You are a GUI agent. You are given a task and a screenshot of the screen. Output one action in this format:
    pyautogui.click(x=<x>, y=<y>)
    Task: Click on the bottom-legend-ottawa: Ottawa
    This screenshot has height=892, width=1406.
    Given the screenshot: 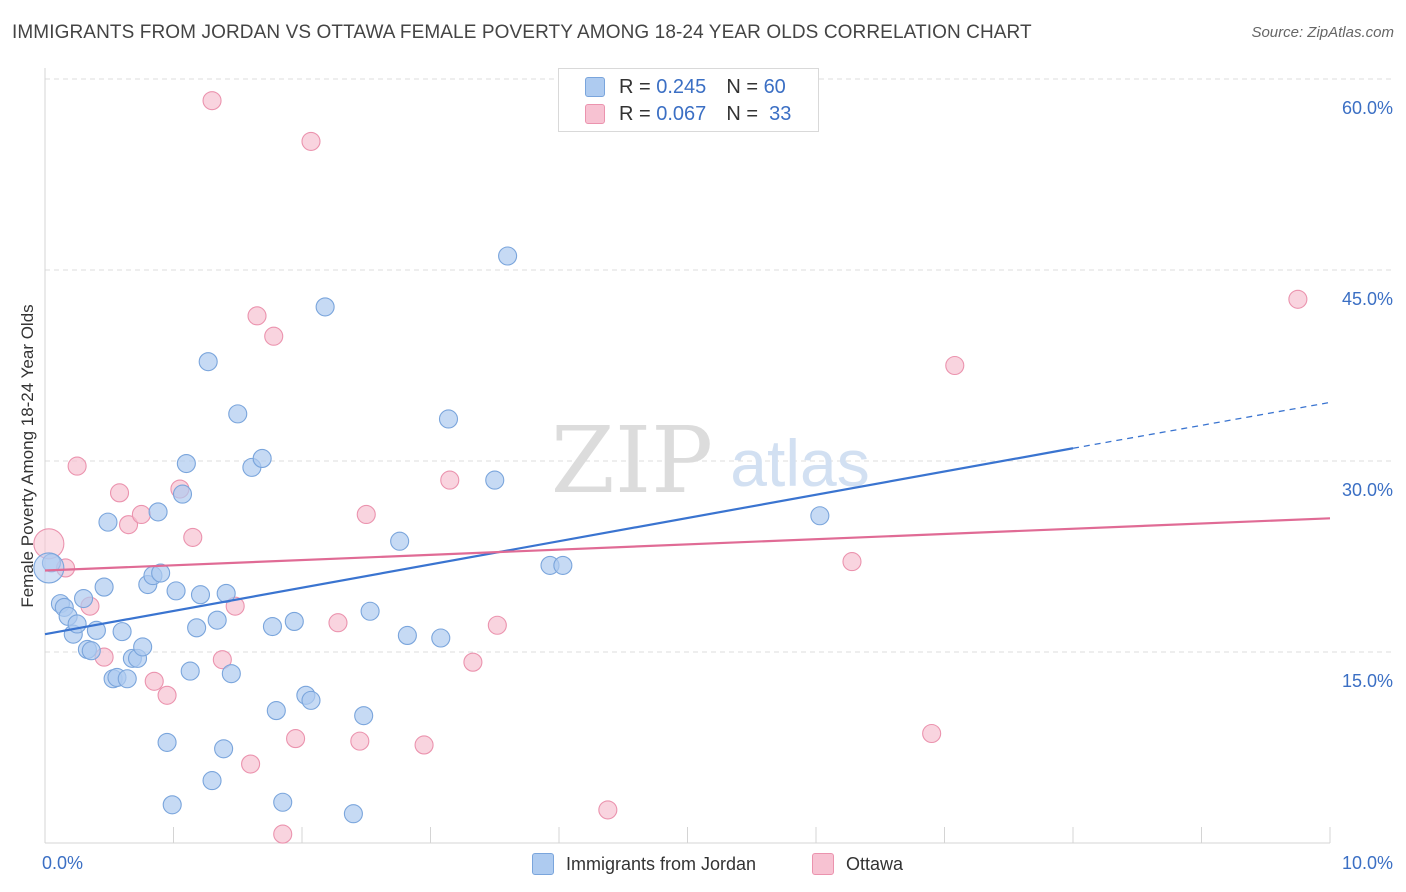 What is the action you would take?
    pyautogui.click(x=857, y=864)
    